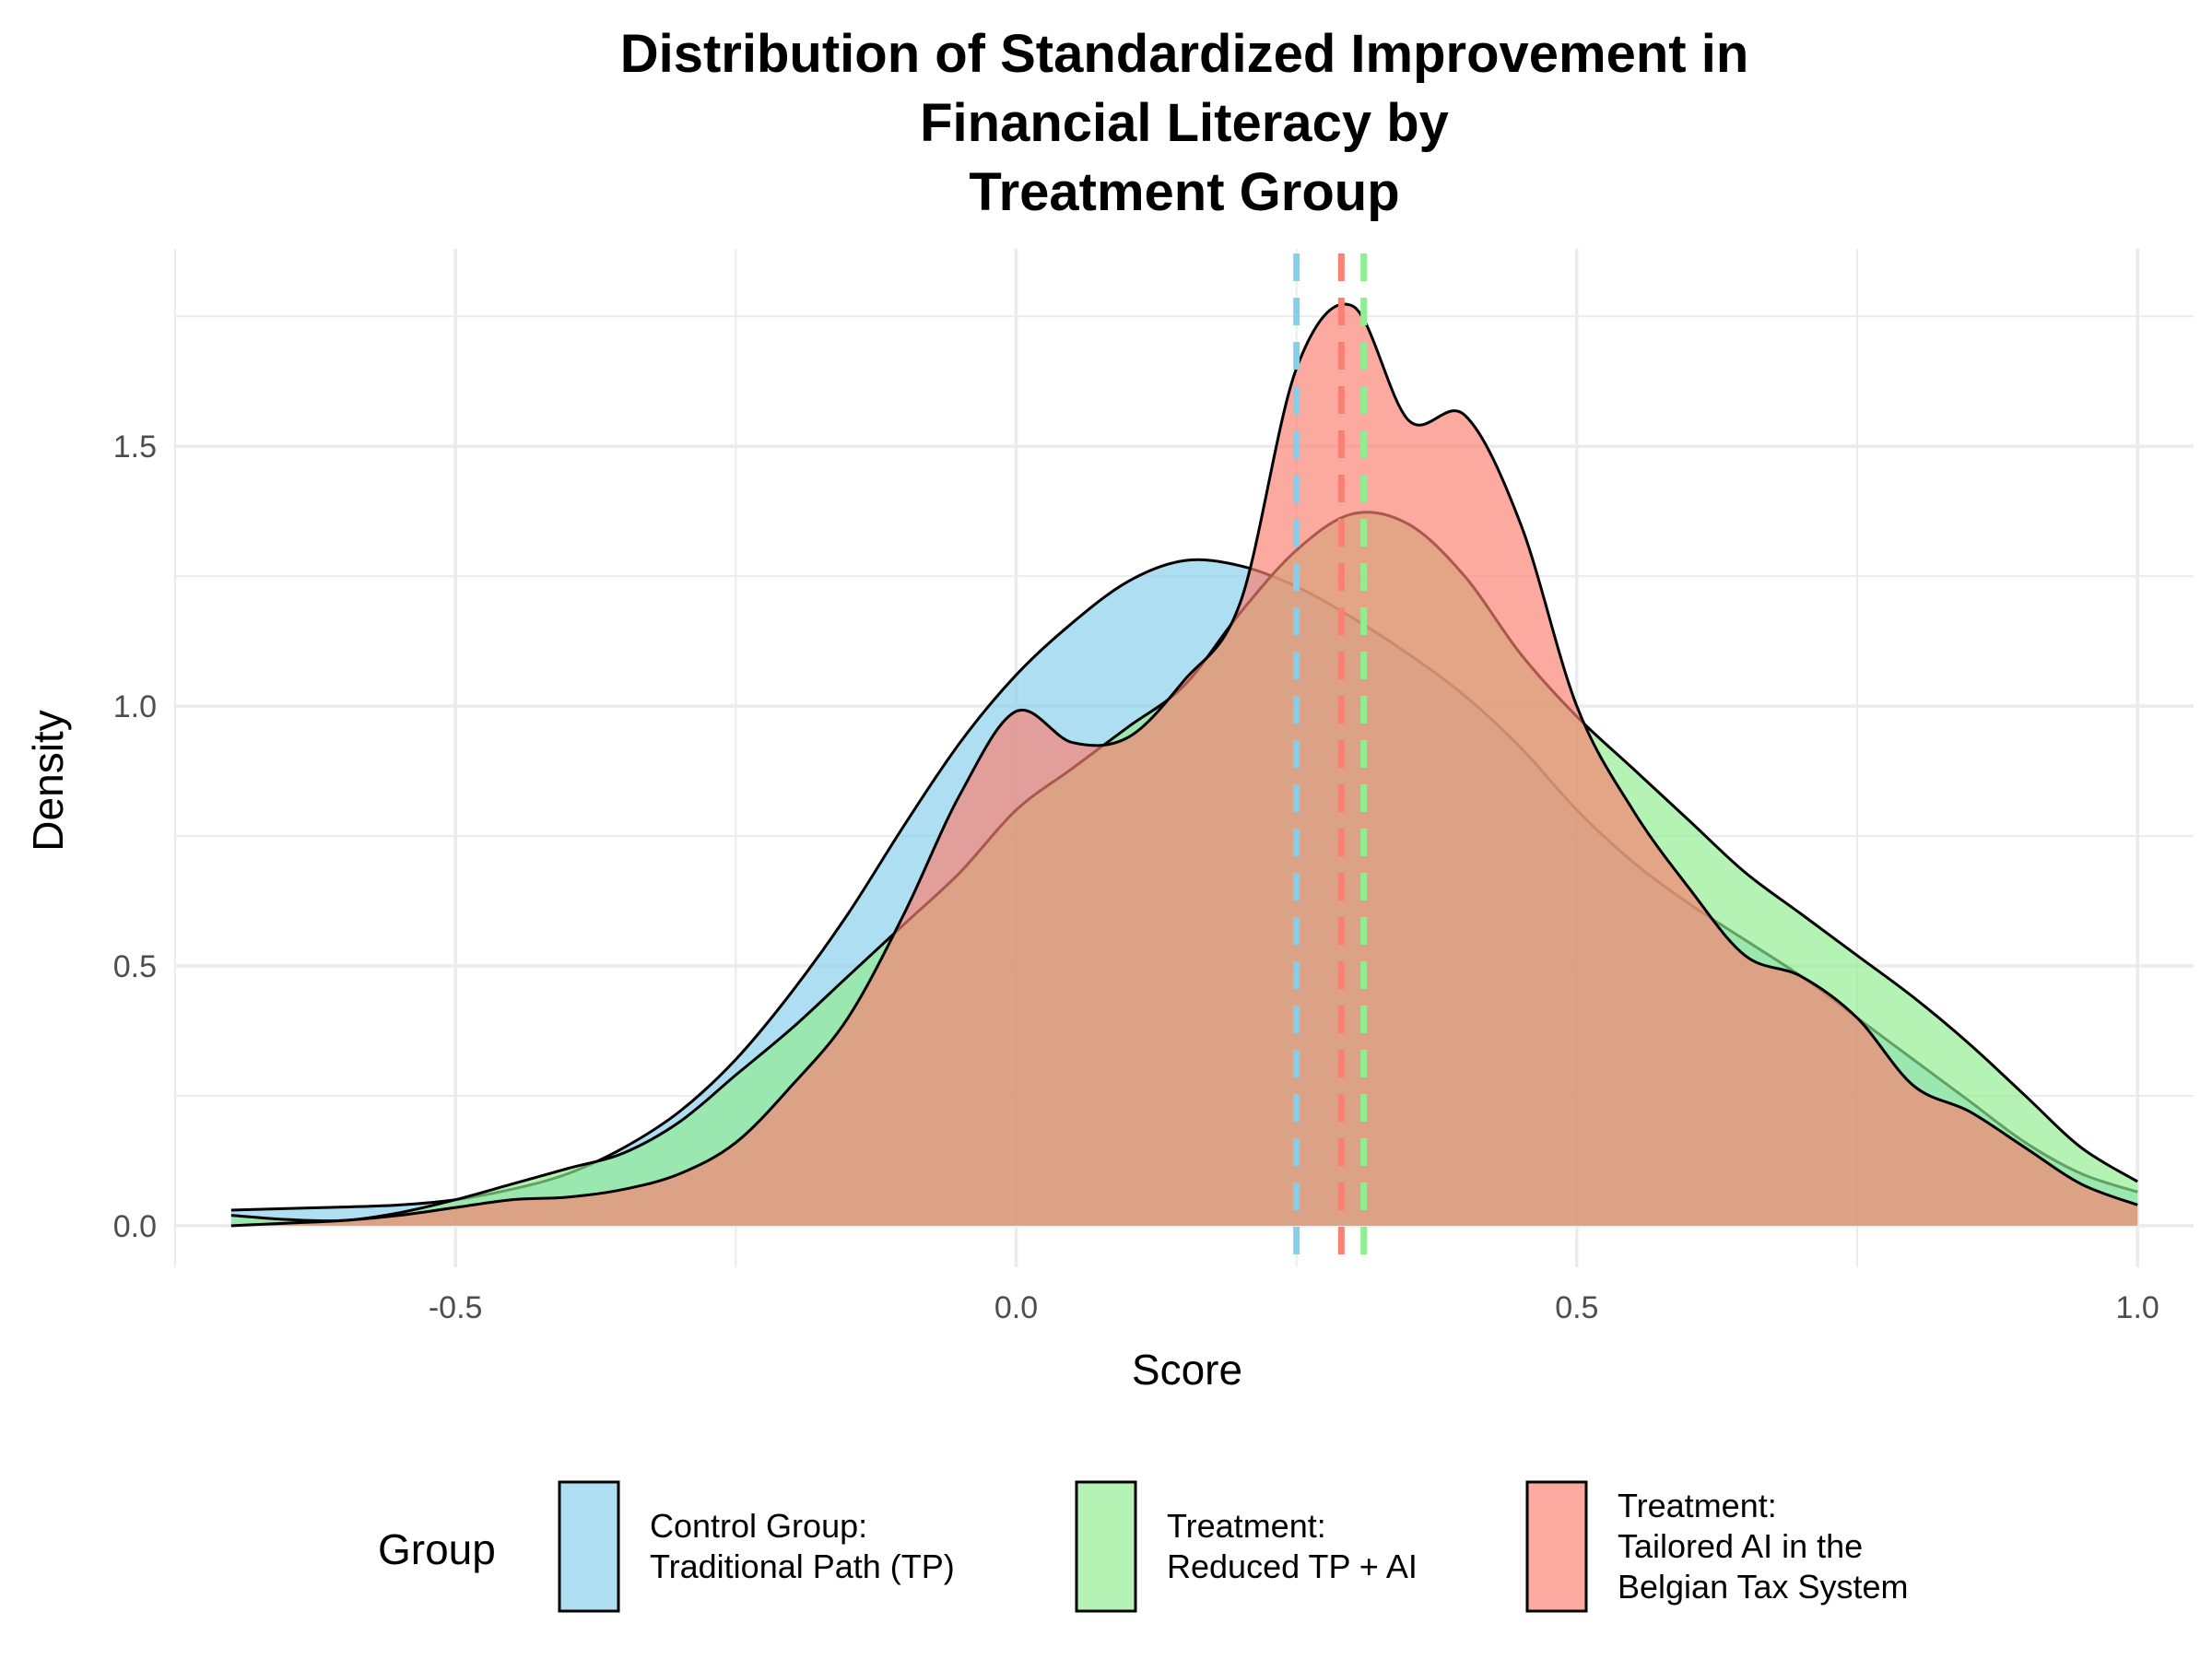 The height and width of the screenshot is (1659, 2212). I want to click on x-tick-label: 0.5, so click(1576, 1307).